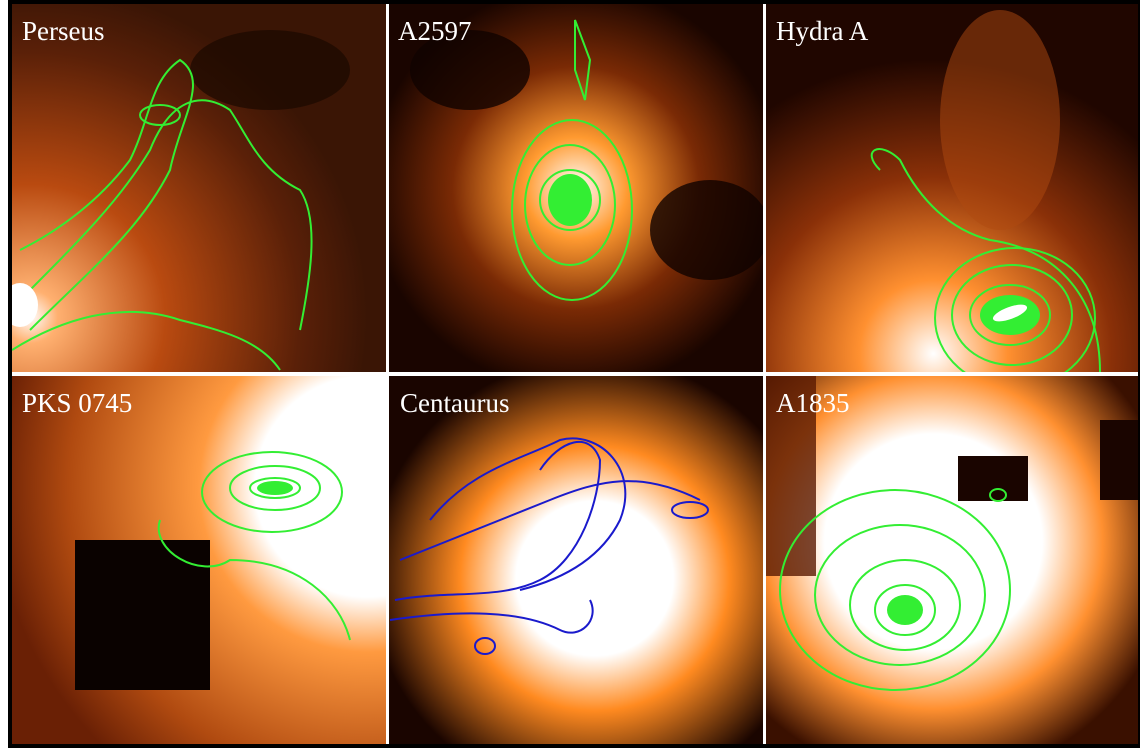  I want to click on panel-label: A2597, so click(435, 31).